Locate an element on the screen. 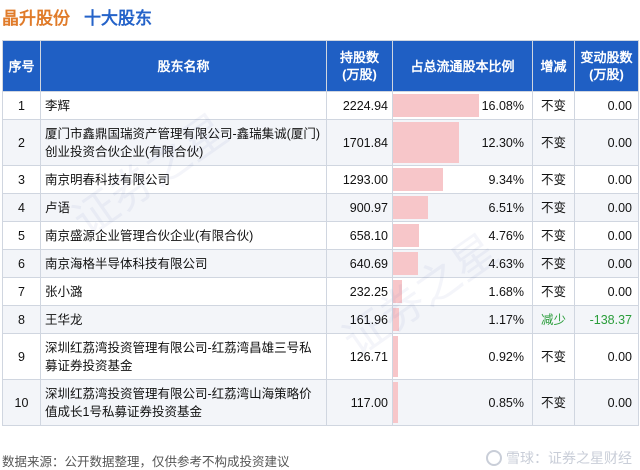 This screenshot has height=470, width=640. cell-name: 王华龙 is located at coordinates (183, 319).